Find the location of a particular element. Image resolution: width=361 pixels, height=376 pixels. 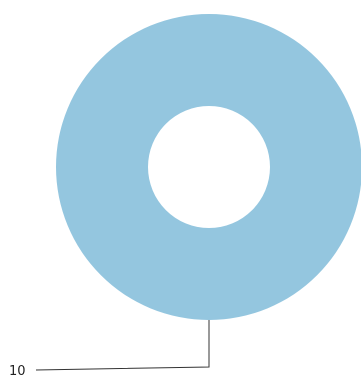

data-label-slice-1: 10 is located at coordinates (17, 370).